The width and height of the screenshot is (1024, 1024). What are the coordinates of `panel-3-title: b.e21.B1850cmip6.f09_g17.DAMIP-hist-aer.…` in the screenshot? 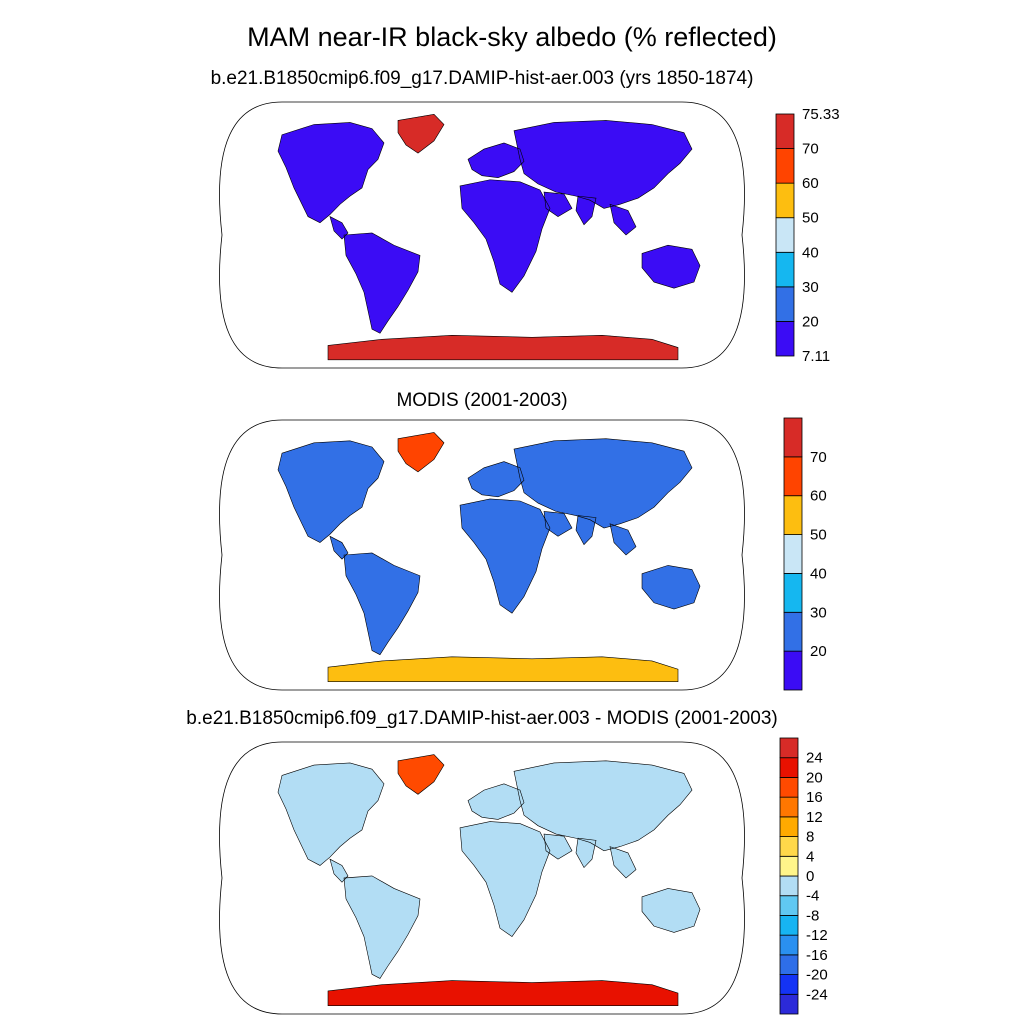 It's located at (482, 718).